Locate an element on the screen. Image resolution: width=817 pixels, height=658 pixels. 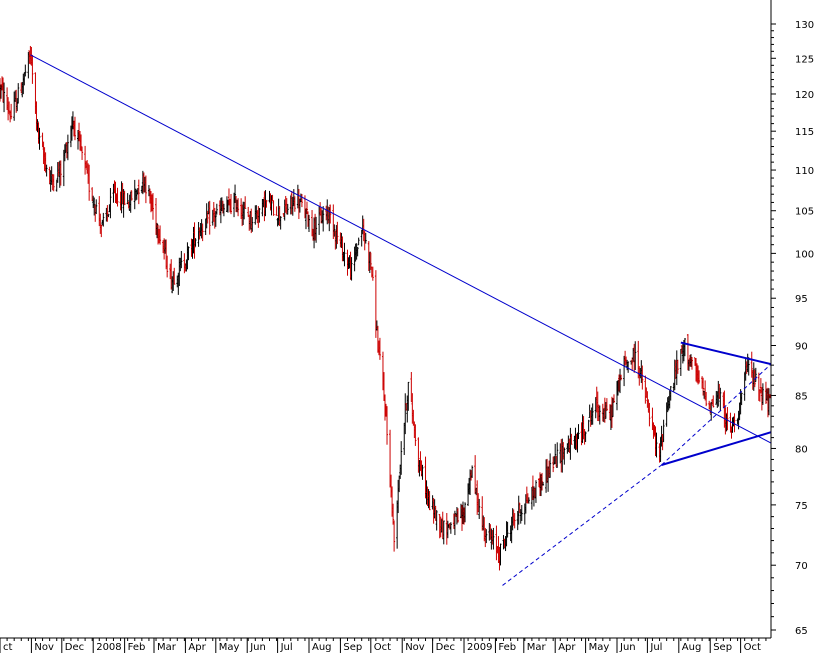
x-tick-label: Sep is located at coordinates (722, 647).